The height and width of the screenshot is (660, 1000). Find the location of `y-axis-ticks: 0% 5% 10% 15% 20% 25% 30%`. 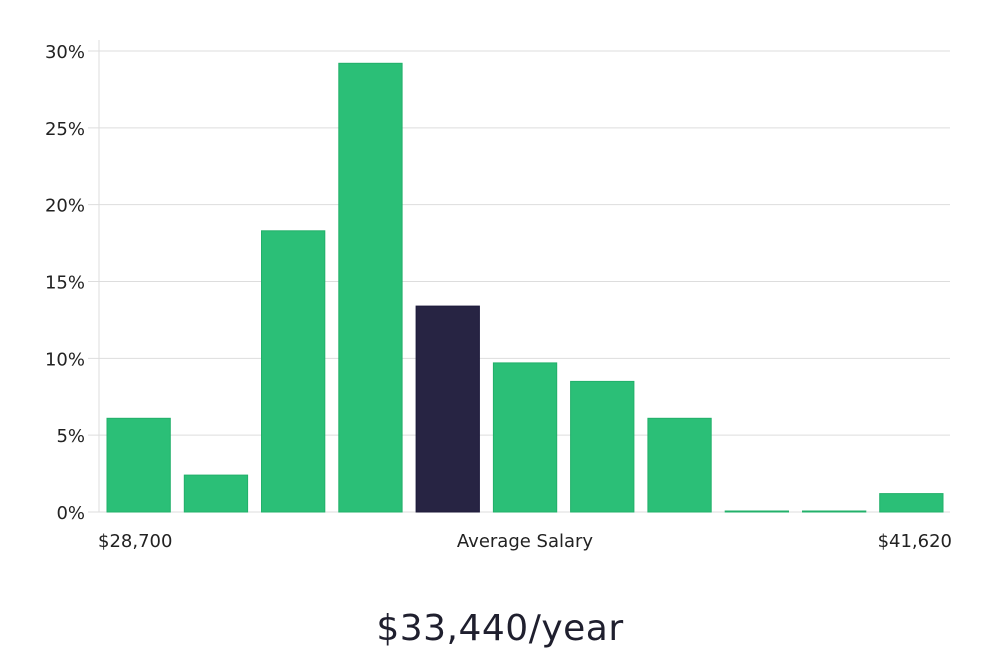

y-axis-ticks: 0% 5% 10% 15% 20% 25% 30% is located at coordinates (65, 283).